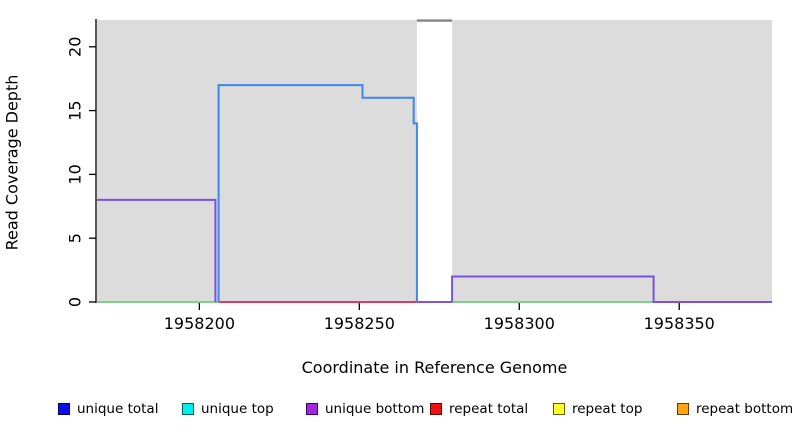 This screenshot has width=792, height=432. I want to click on uncovered-region-band, so click(434, 161).